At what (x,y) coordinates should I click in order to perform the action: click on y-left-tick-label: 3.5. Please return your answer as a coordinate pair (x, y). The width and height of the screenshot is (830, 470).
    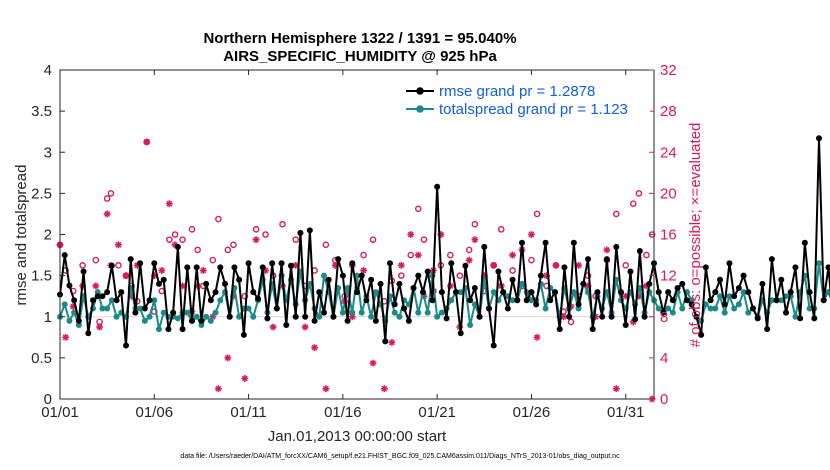
    Looking at the image, I should click on (41, 111).